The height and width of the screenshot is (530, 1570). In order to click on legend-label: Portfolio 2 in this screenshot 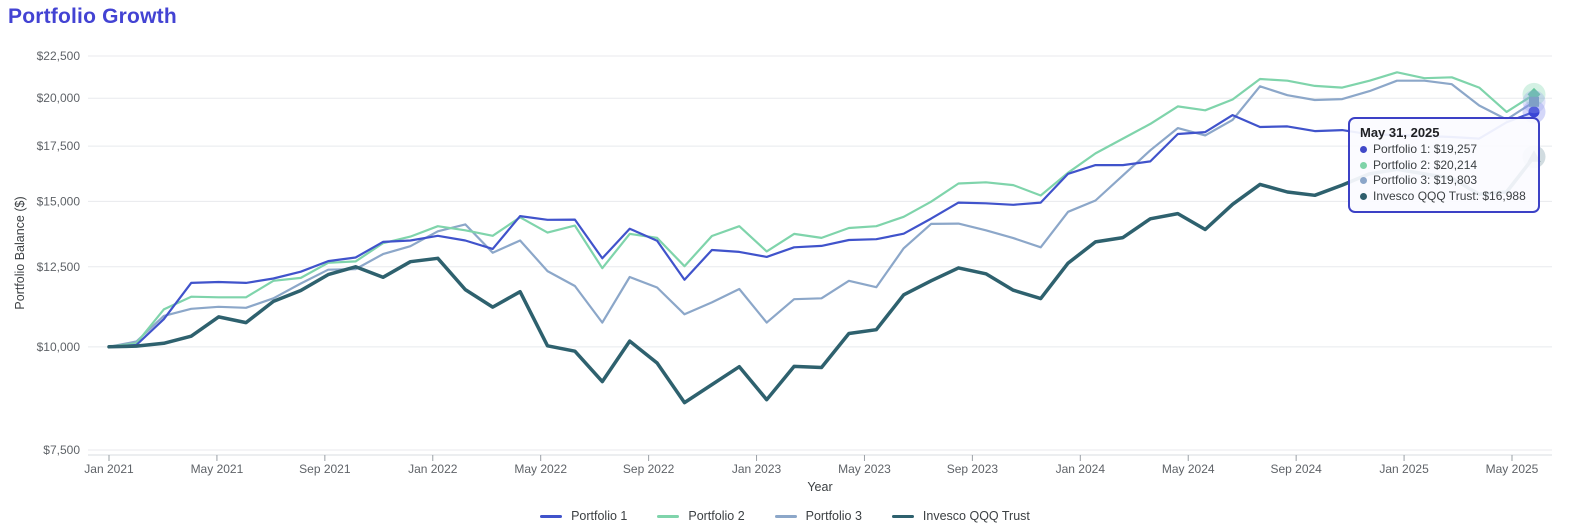, I will do `click(716, 516)`.